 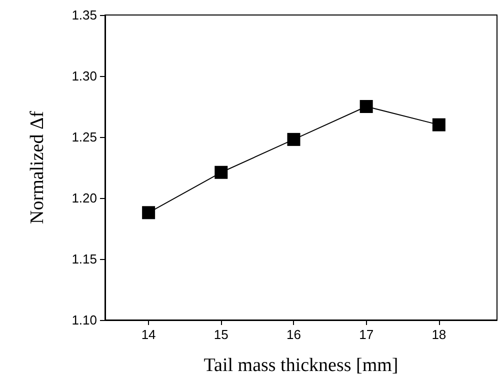 I want to click on x-tick-label: 15, so click(x=221, y=334).